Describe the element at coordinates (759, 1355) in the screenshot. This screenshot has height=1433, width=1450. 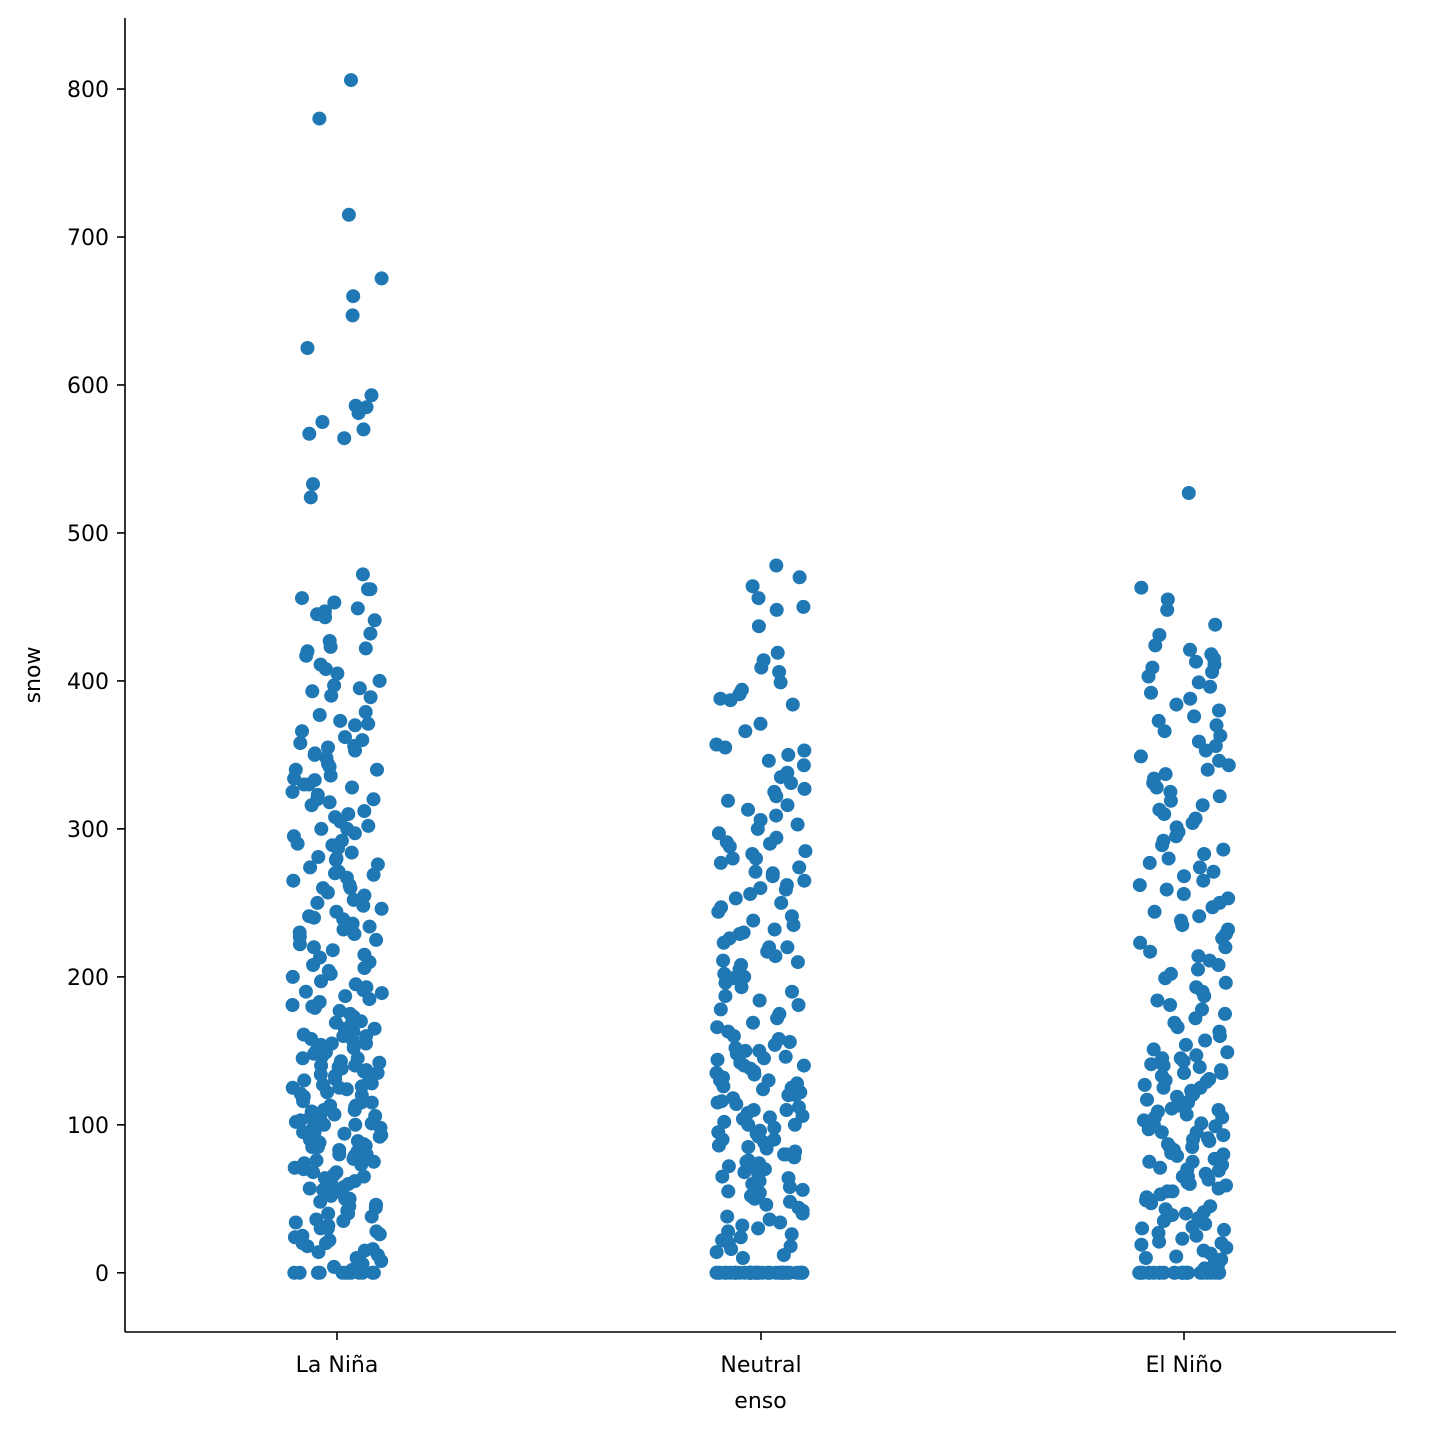
I see `x-axis-ticks: La Niña Neutral El Niño` at that location.